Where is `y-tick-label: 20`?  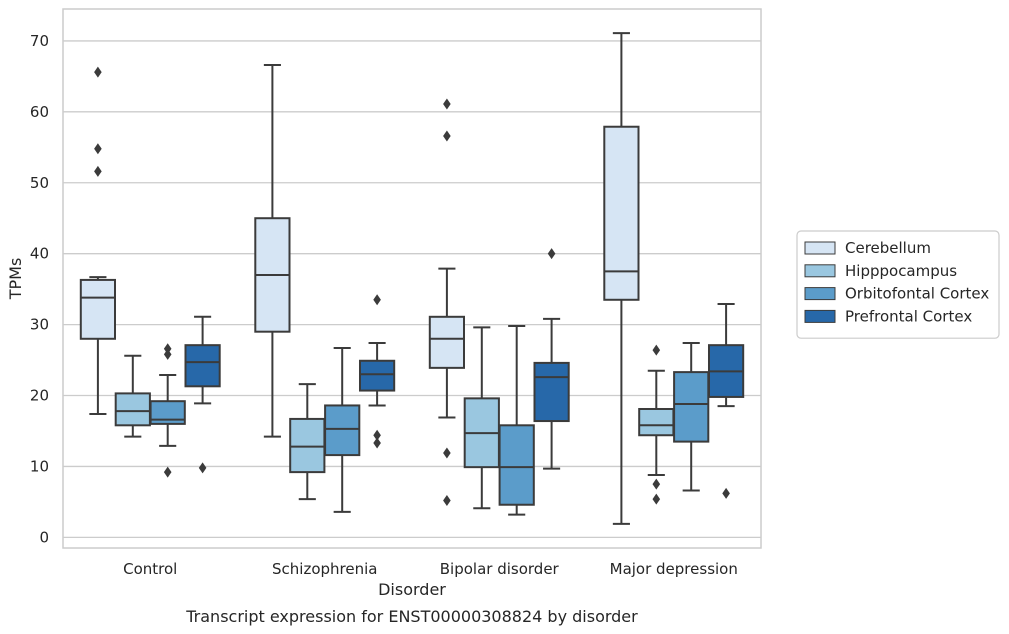 y-tick-label: 20 is located at coordinates (39, 396).